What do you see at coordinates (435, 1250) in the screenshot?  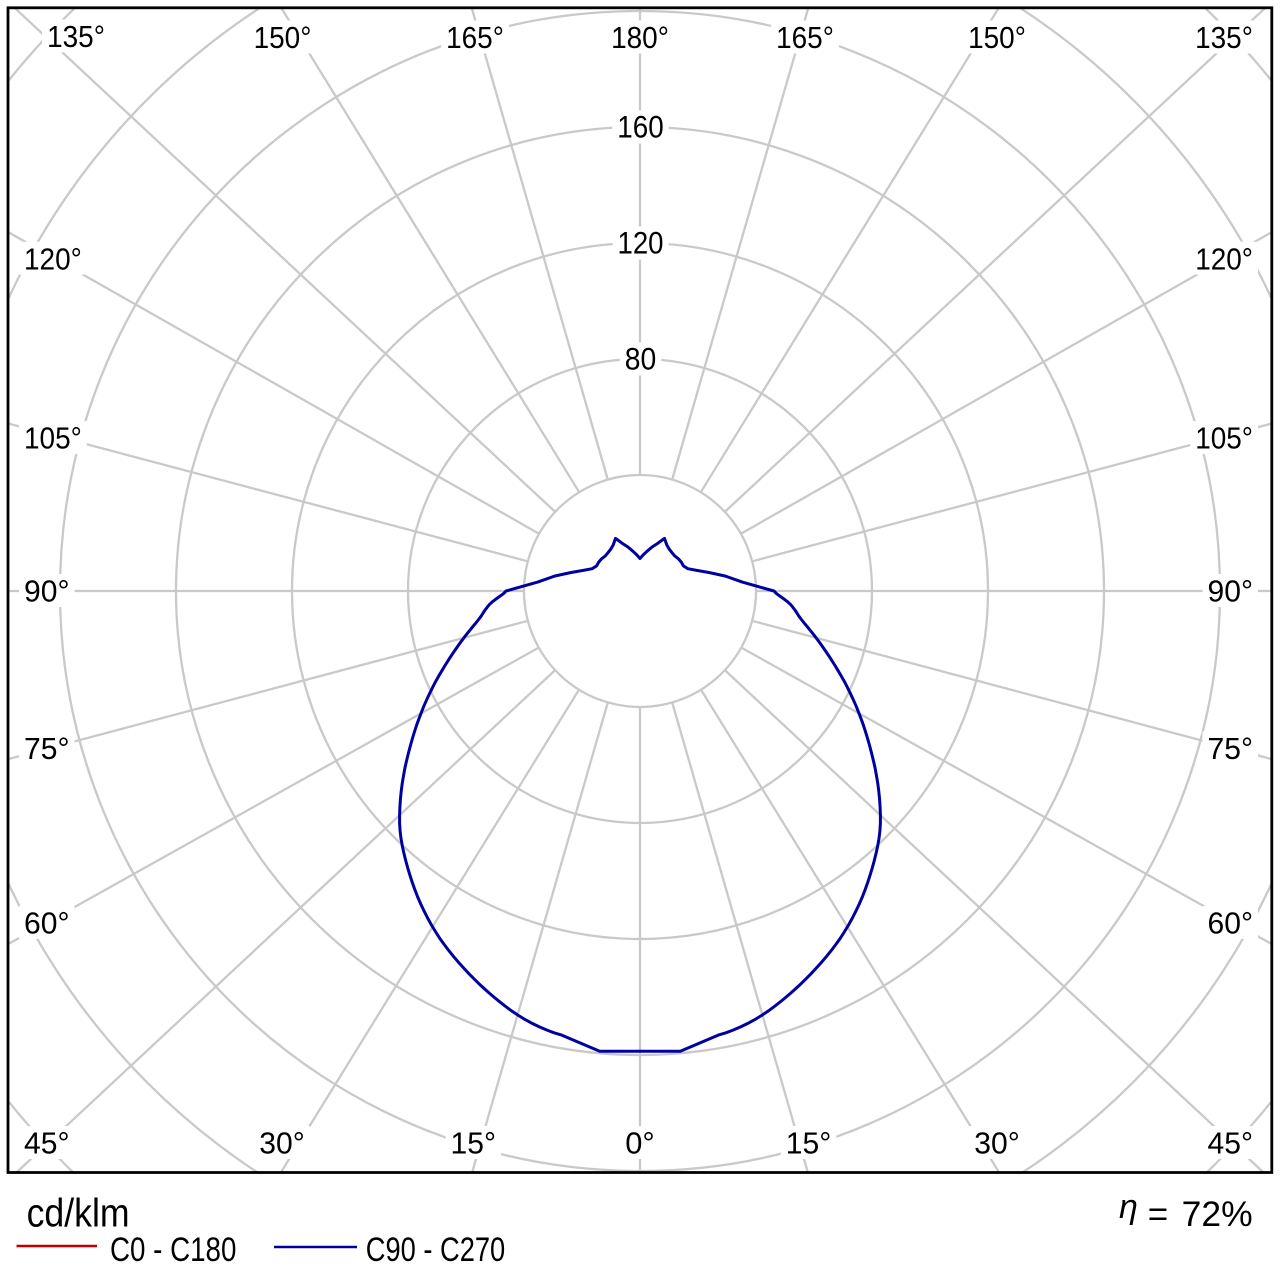 I see `svg-text: C90 - C270` at bounding box center [435, 1250].